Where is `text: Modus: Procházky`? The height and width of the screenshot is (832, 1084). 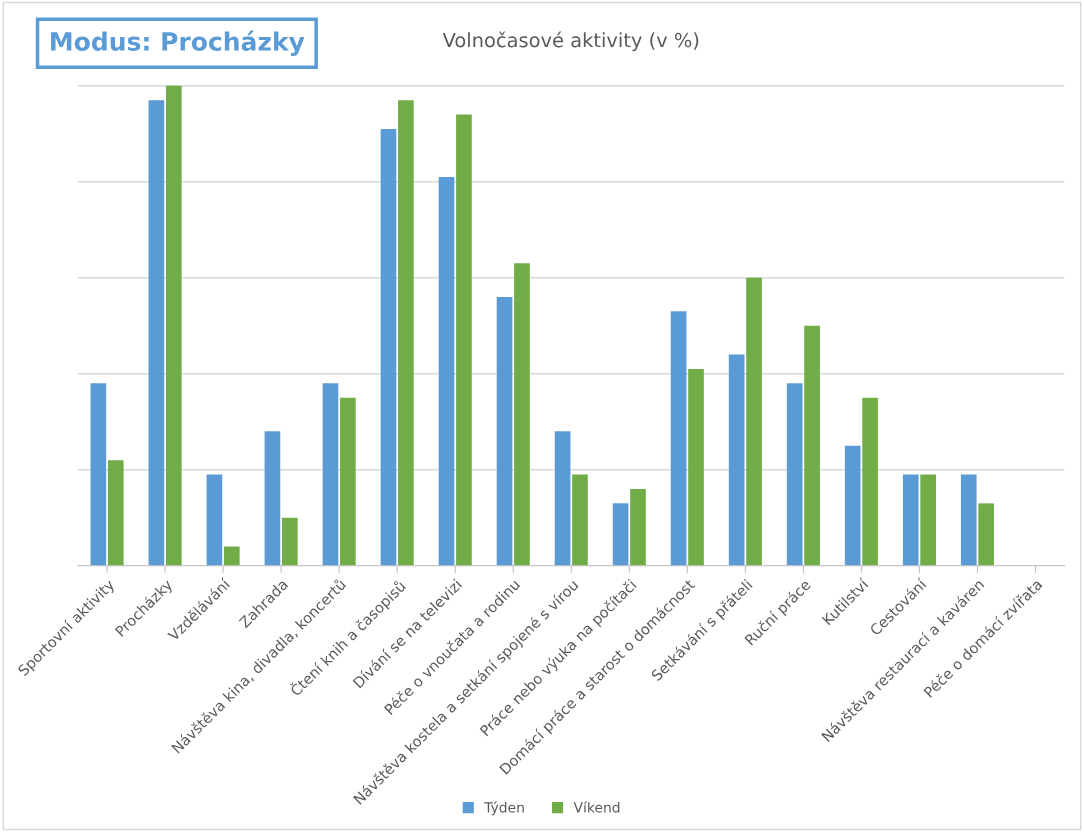
text: Modus: Procházky is located at coordinates (178, 43).